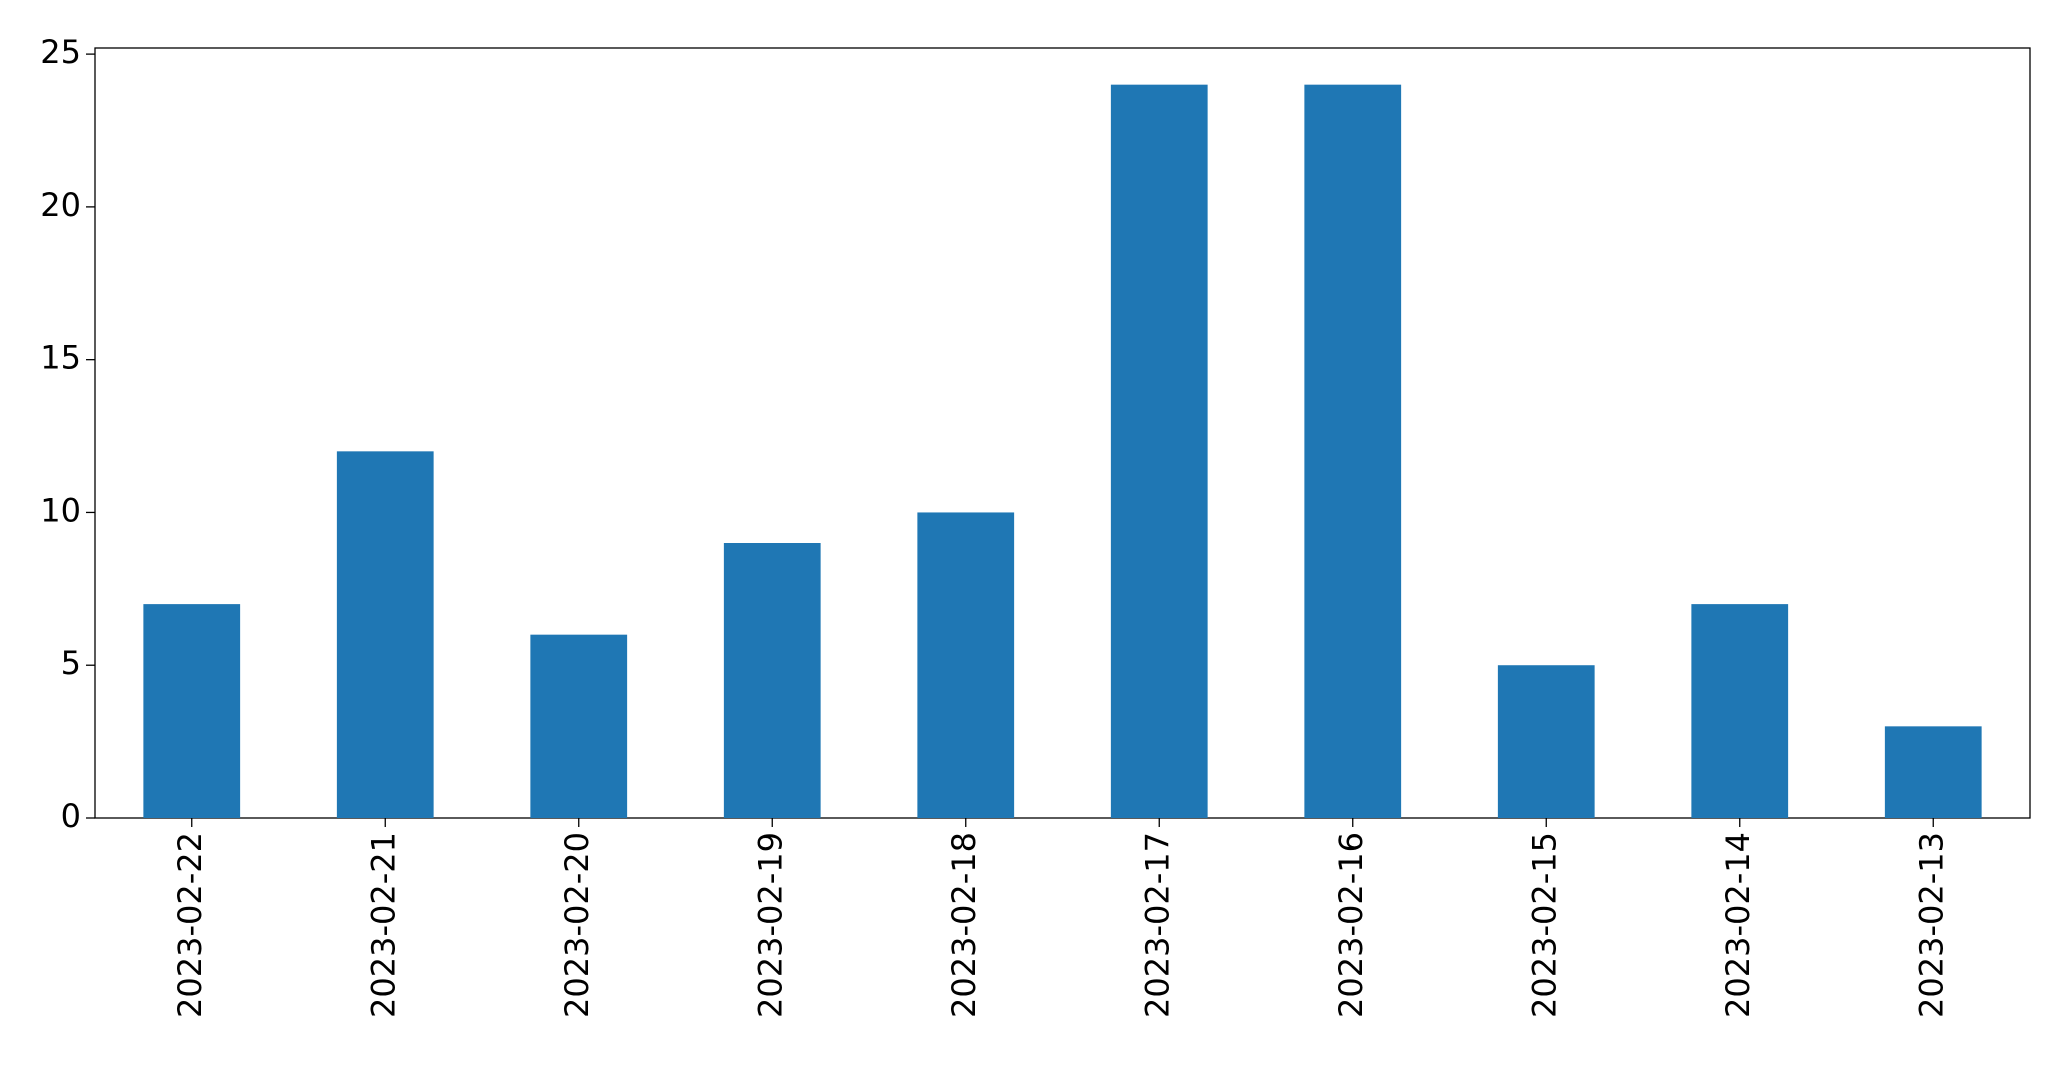  I want to click on x-tick-label: 2023-02-22, so click(190, 925).